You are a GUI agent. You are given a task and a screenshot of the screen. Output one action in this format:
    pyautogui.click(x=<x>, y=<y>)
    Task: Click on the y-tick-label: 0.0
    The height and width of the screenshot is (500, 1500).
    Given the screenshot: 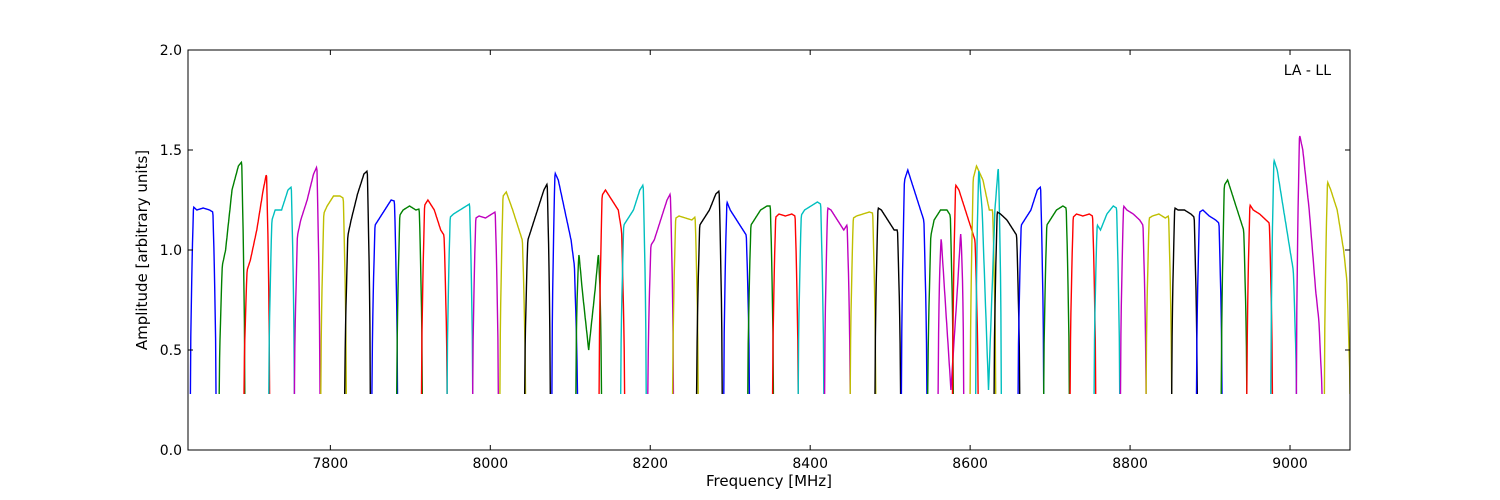 What is the action you would take?
    pyautogui.click(x=171, y=451)
    